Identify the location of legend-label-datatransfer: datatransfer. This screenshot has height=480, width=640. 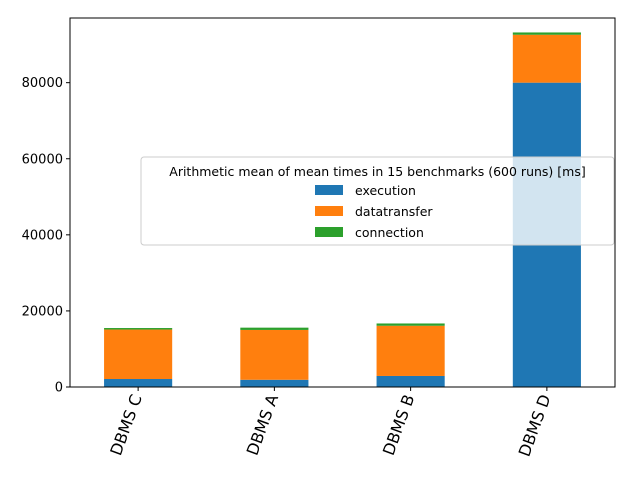
(394, 211).